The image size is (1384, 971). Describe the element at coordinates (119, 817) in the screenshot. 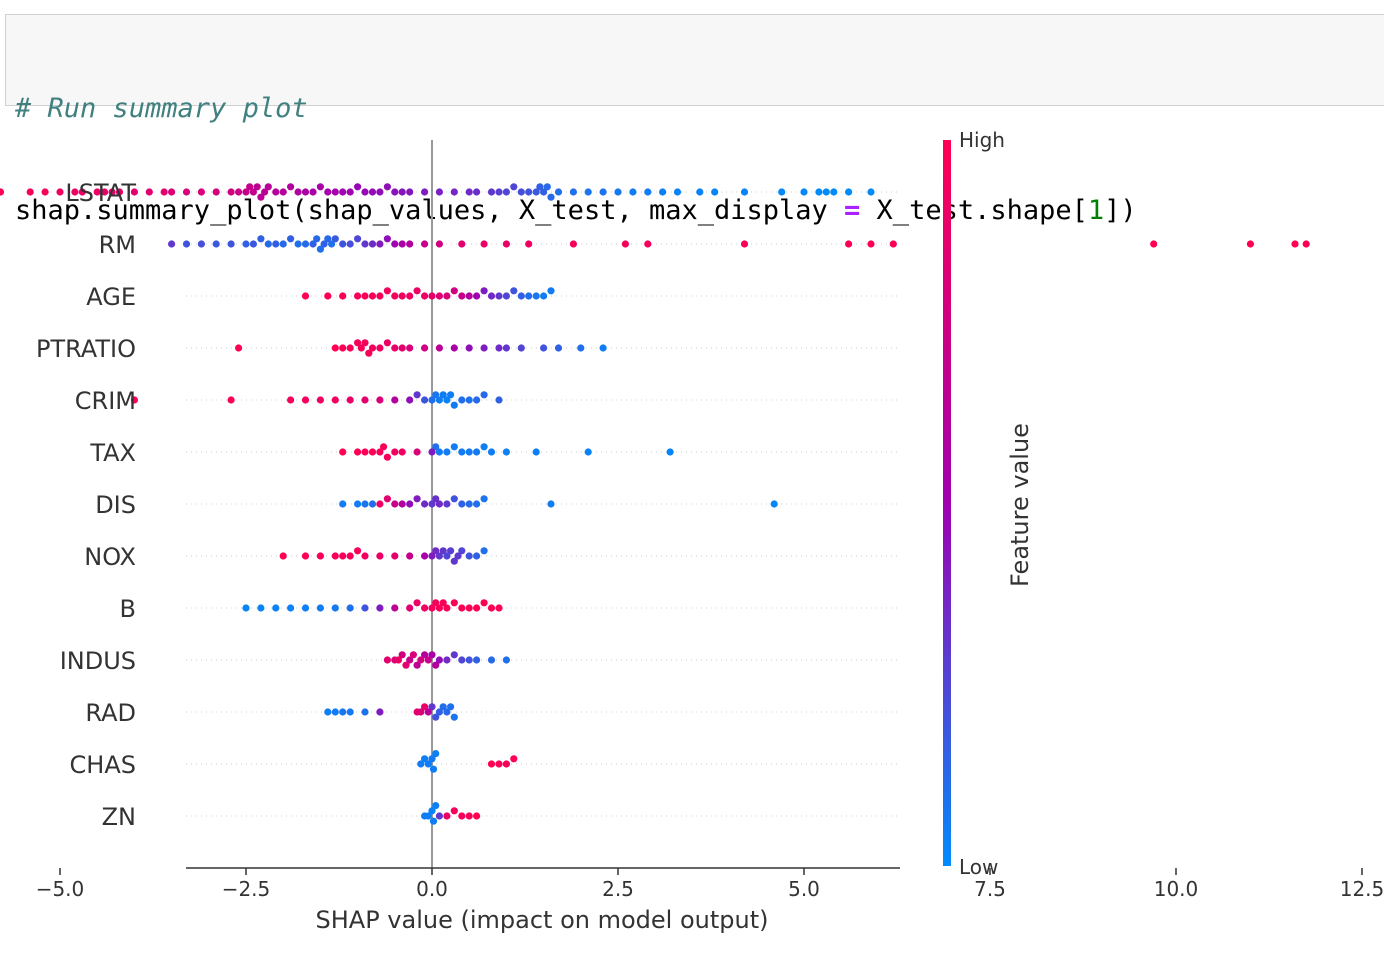

I see `feature-label-zn: ZN` at that location.